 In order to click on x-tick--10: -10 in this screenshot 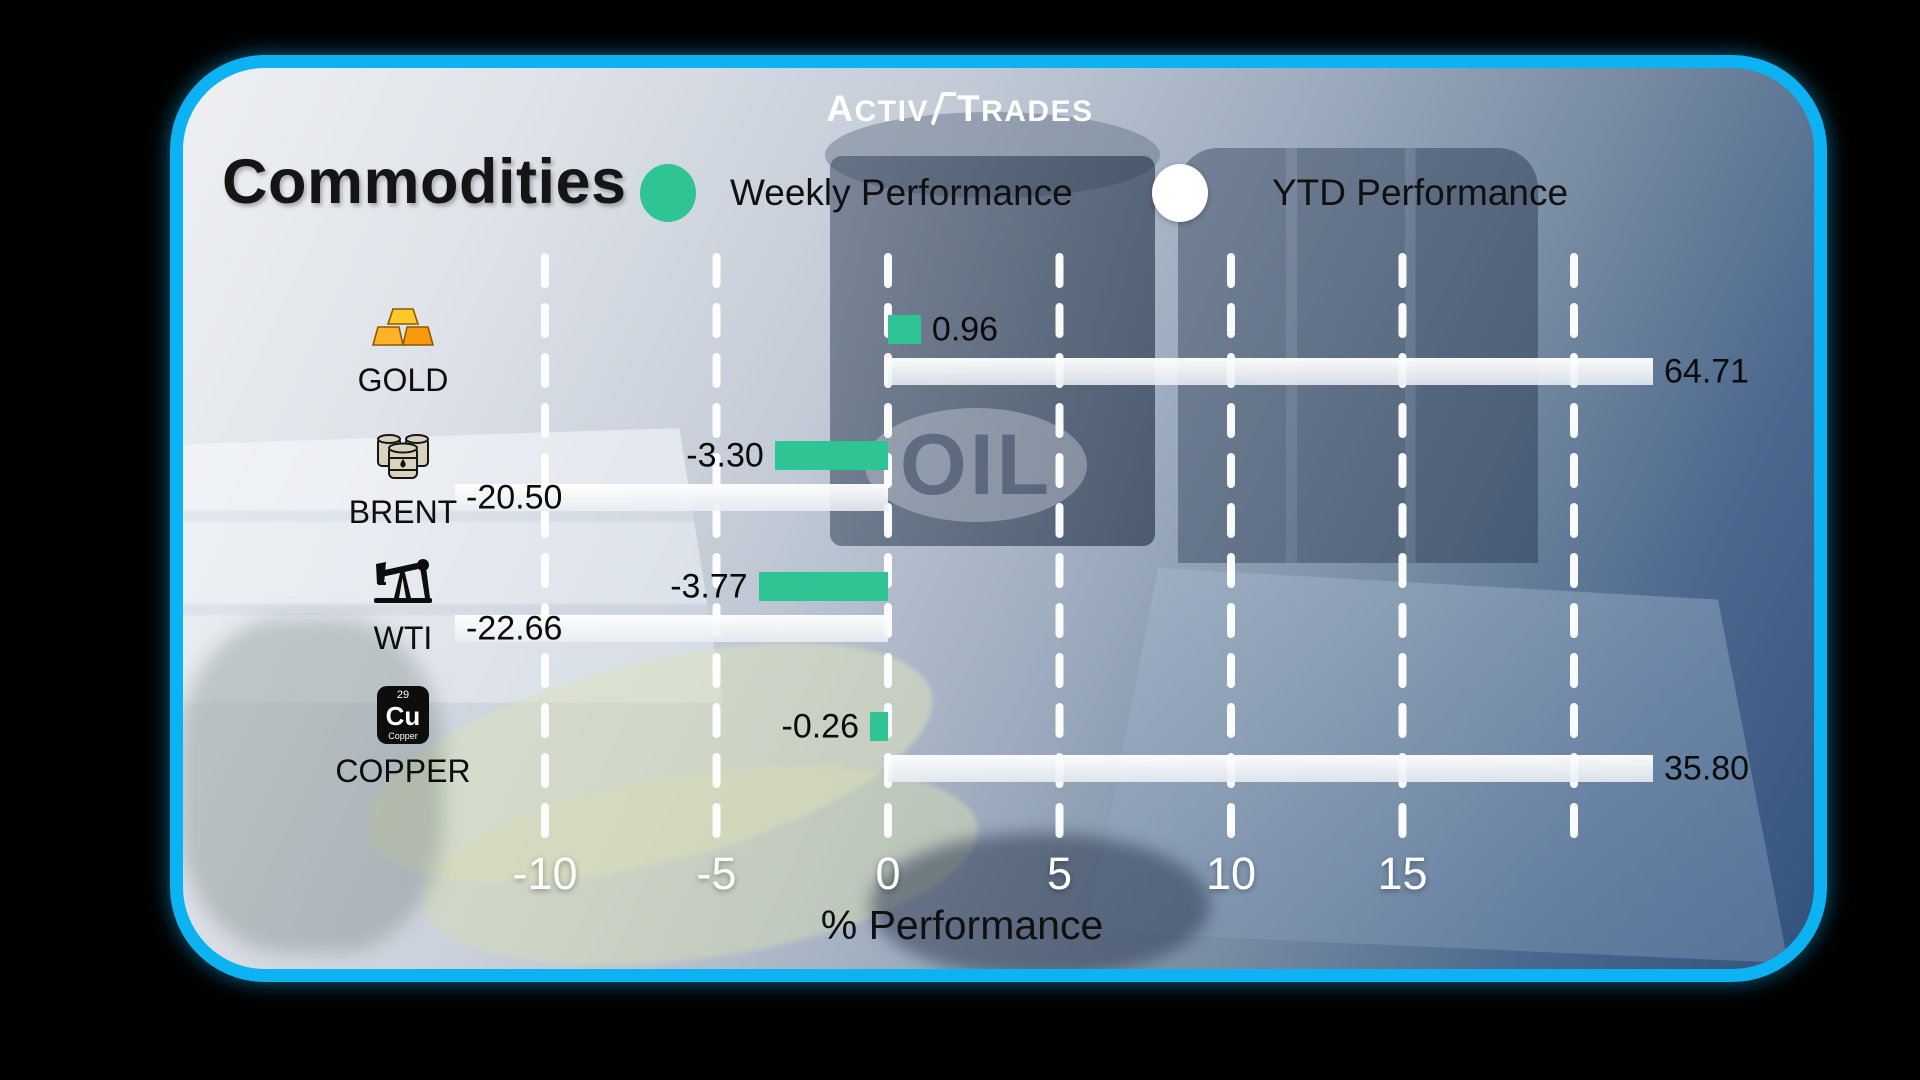, I will do `click(545, 873)`.